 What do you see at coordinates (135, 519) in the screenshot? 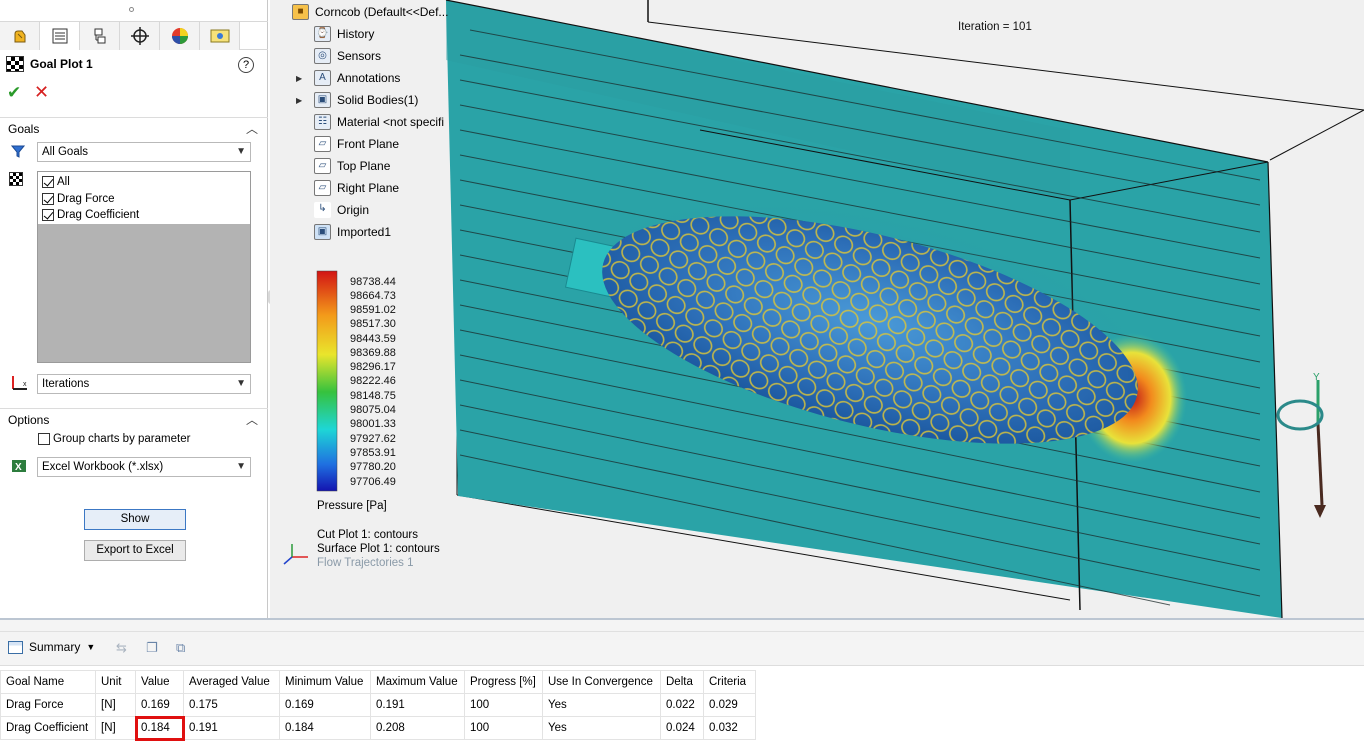
I see `show-button: Show` at bounding box center [135, 519].